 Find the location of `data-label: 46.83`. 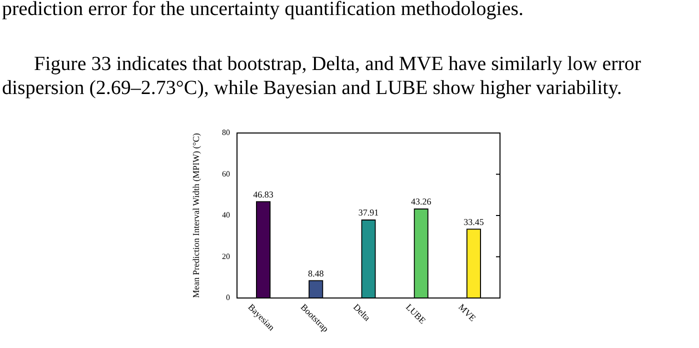

data-label: 46.83 is located at coordinates (263, 194).